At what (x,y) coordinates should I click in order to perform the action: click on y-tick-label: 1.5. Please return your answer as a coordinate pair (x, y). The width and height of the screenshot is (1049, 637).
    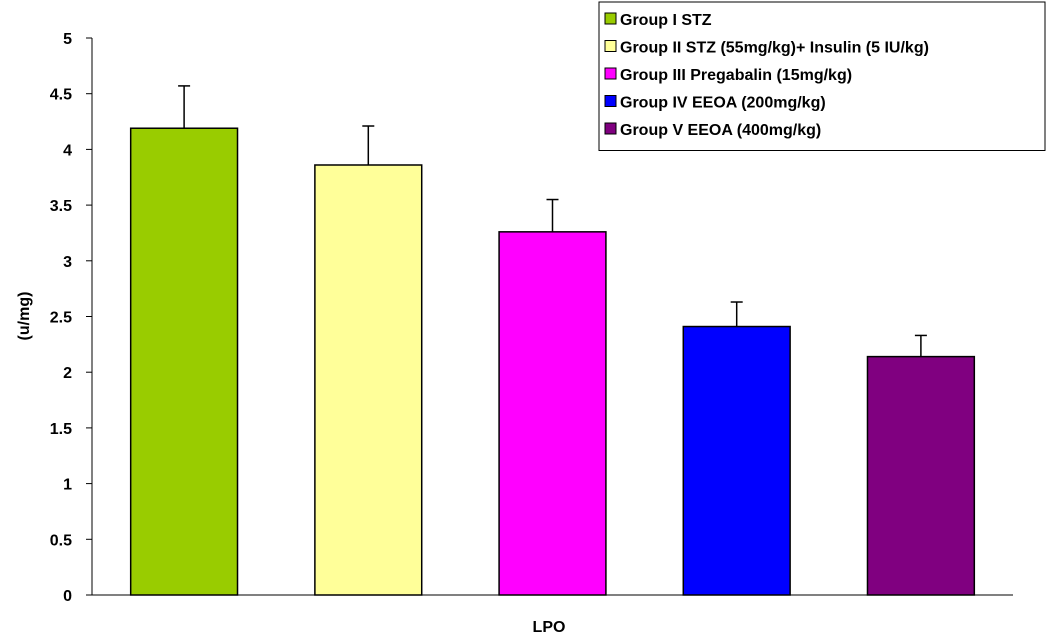
    Looking at the image, I should click on (61, 429).